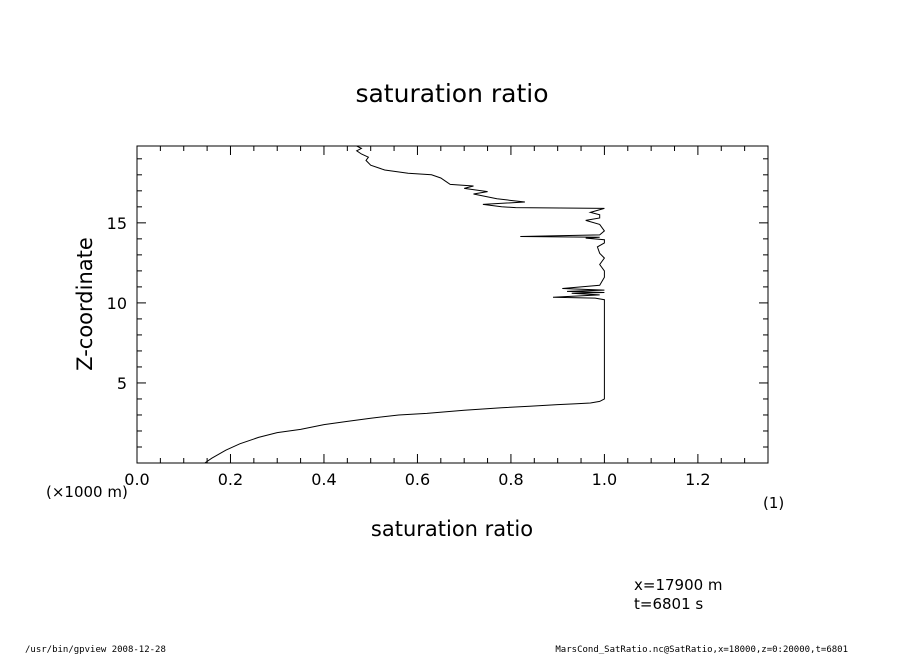 Image resolution: width=904 pixels, height=654 pixels. What do you see at coordinates (697, 479) in the screenshot?
I see `x-tick-label: 1.2` at bounding box center [697, 479].